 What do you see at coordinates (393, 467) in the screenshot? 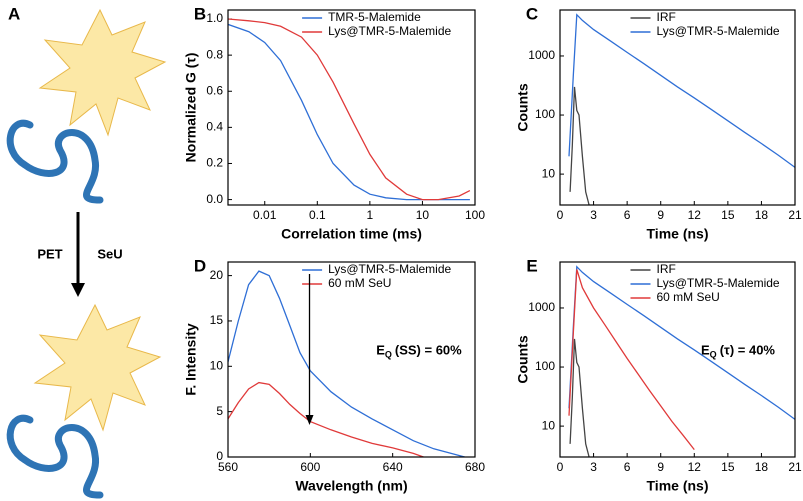
I see `x-tick-label: 640` at bounding box center [393, 467].